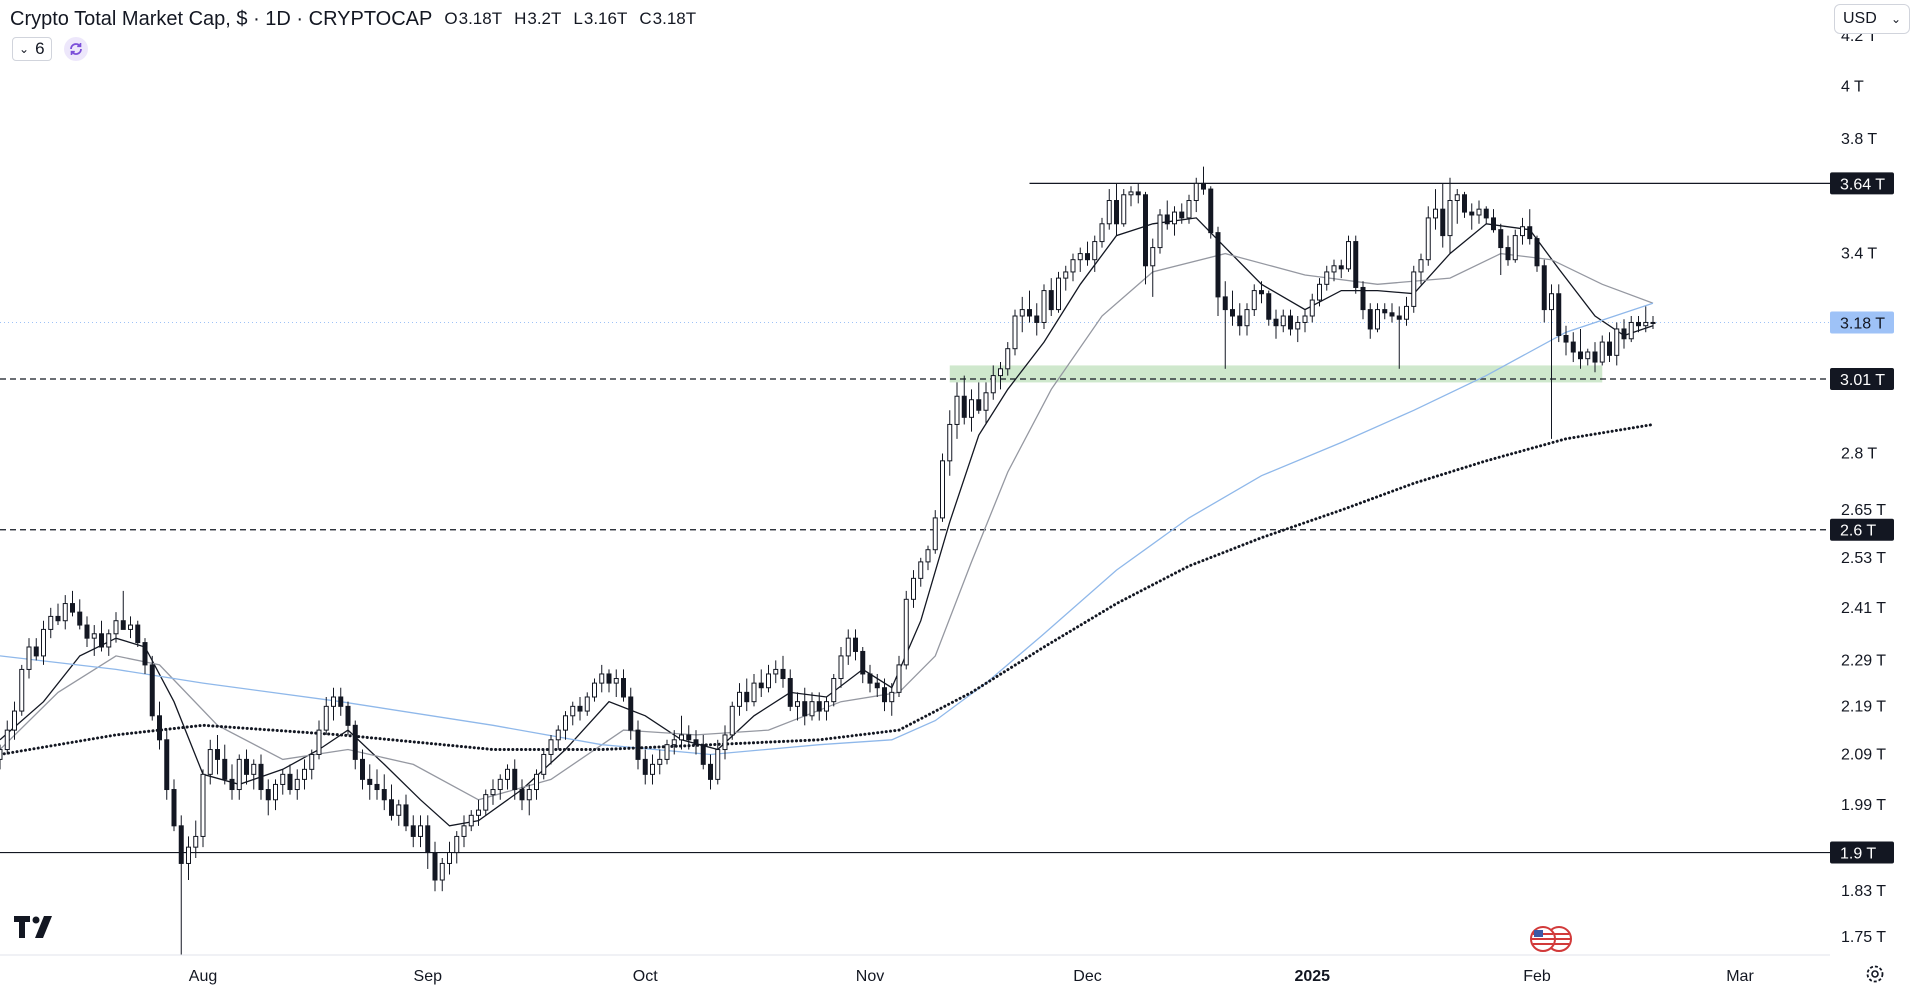 The width and height of the screenshot is (1920, 991). I want to click on support-zone, so click(1276, 374).